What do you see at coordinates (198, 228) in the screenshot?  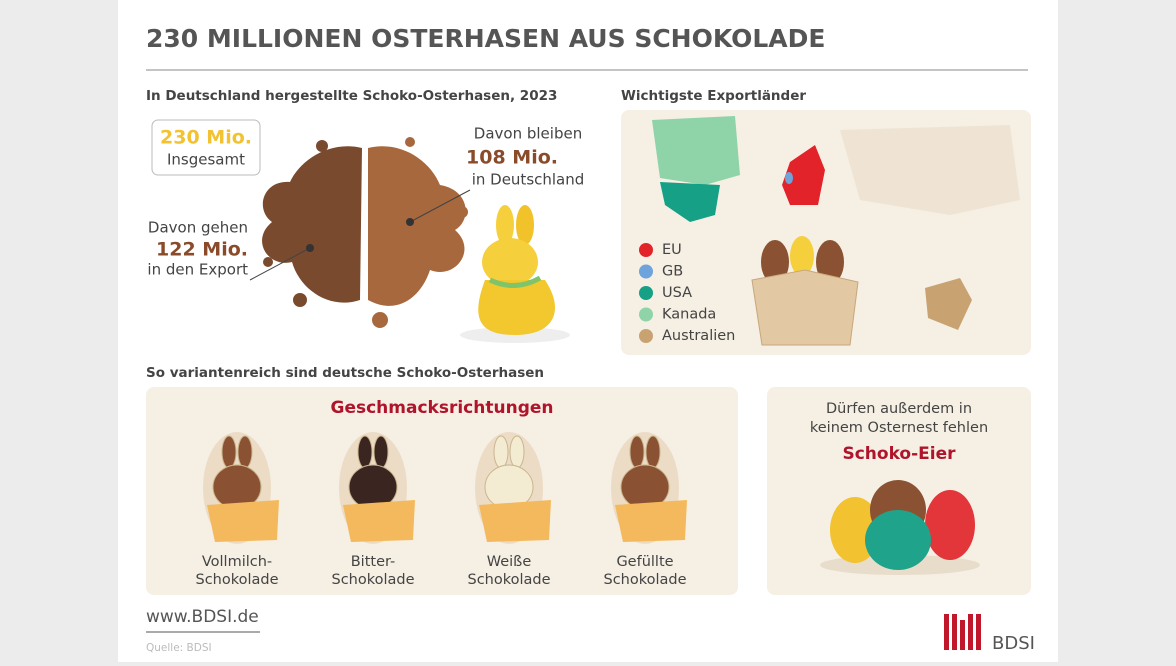 I see `export-pre: Davon gehen` at bounding box center [198, 228].